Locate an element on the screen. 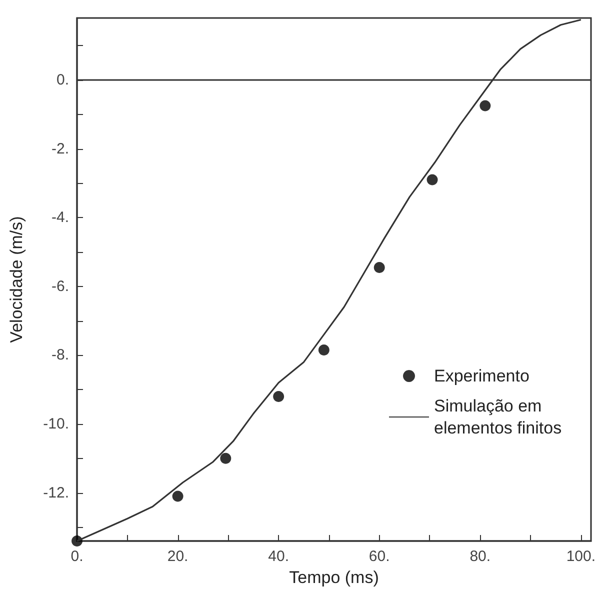 This screenshot has height=592, width=609. y-tick-label: -10. is located at coordinates (56, 424).